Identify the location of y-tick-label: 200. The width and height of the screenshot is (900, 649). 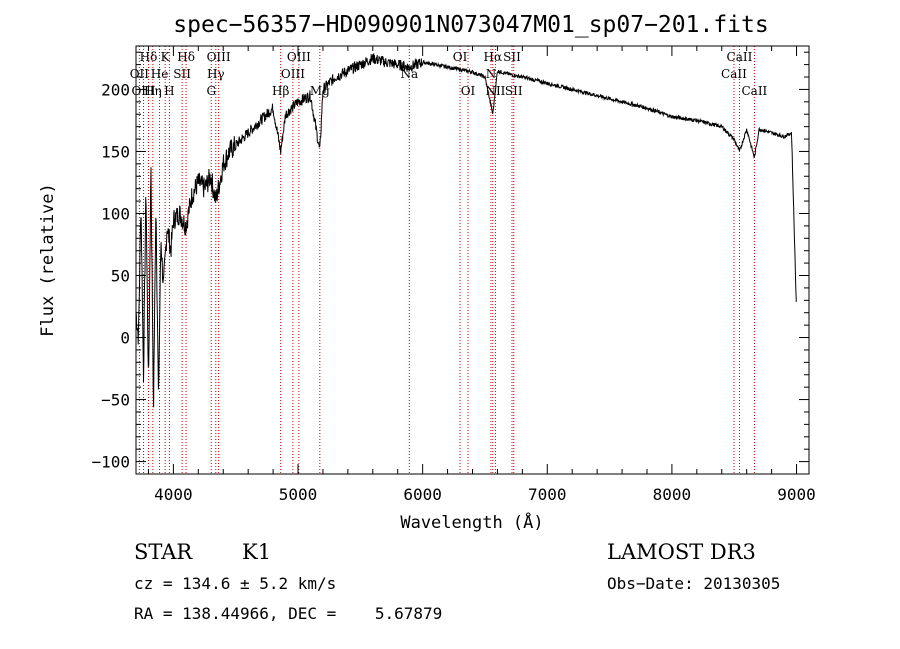
(115, 89).